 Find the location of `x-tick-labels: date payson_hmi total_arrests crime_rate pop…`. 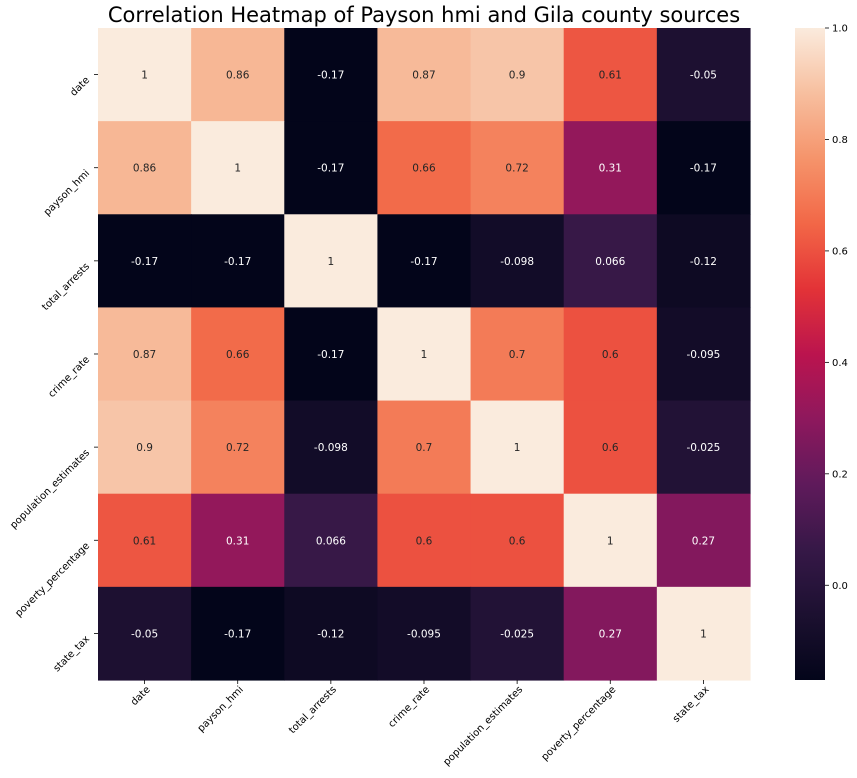

x-tick-labels: date payson_hmi total_arrests crime_rate pop… is located at coordinates (420, 723).